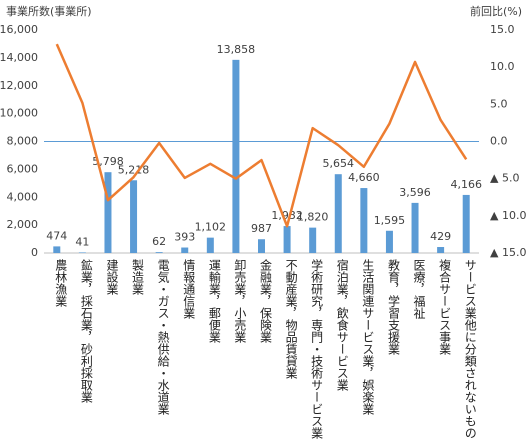 The width and height of the screenshot is (529, 443). Describe the element at coordinates (440, 236) in the screenshot. I see `value-label: 429` at that location.